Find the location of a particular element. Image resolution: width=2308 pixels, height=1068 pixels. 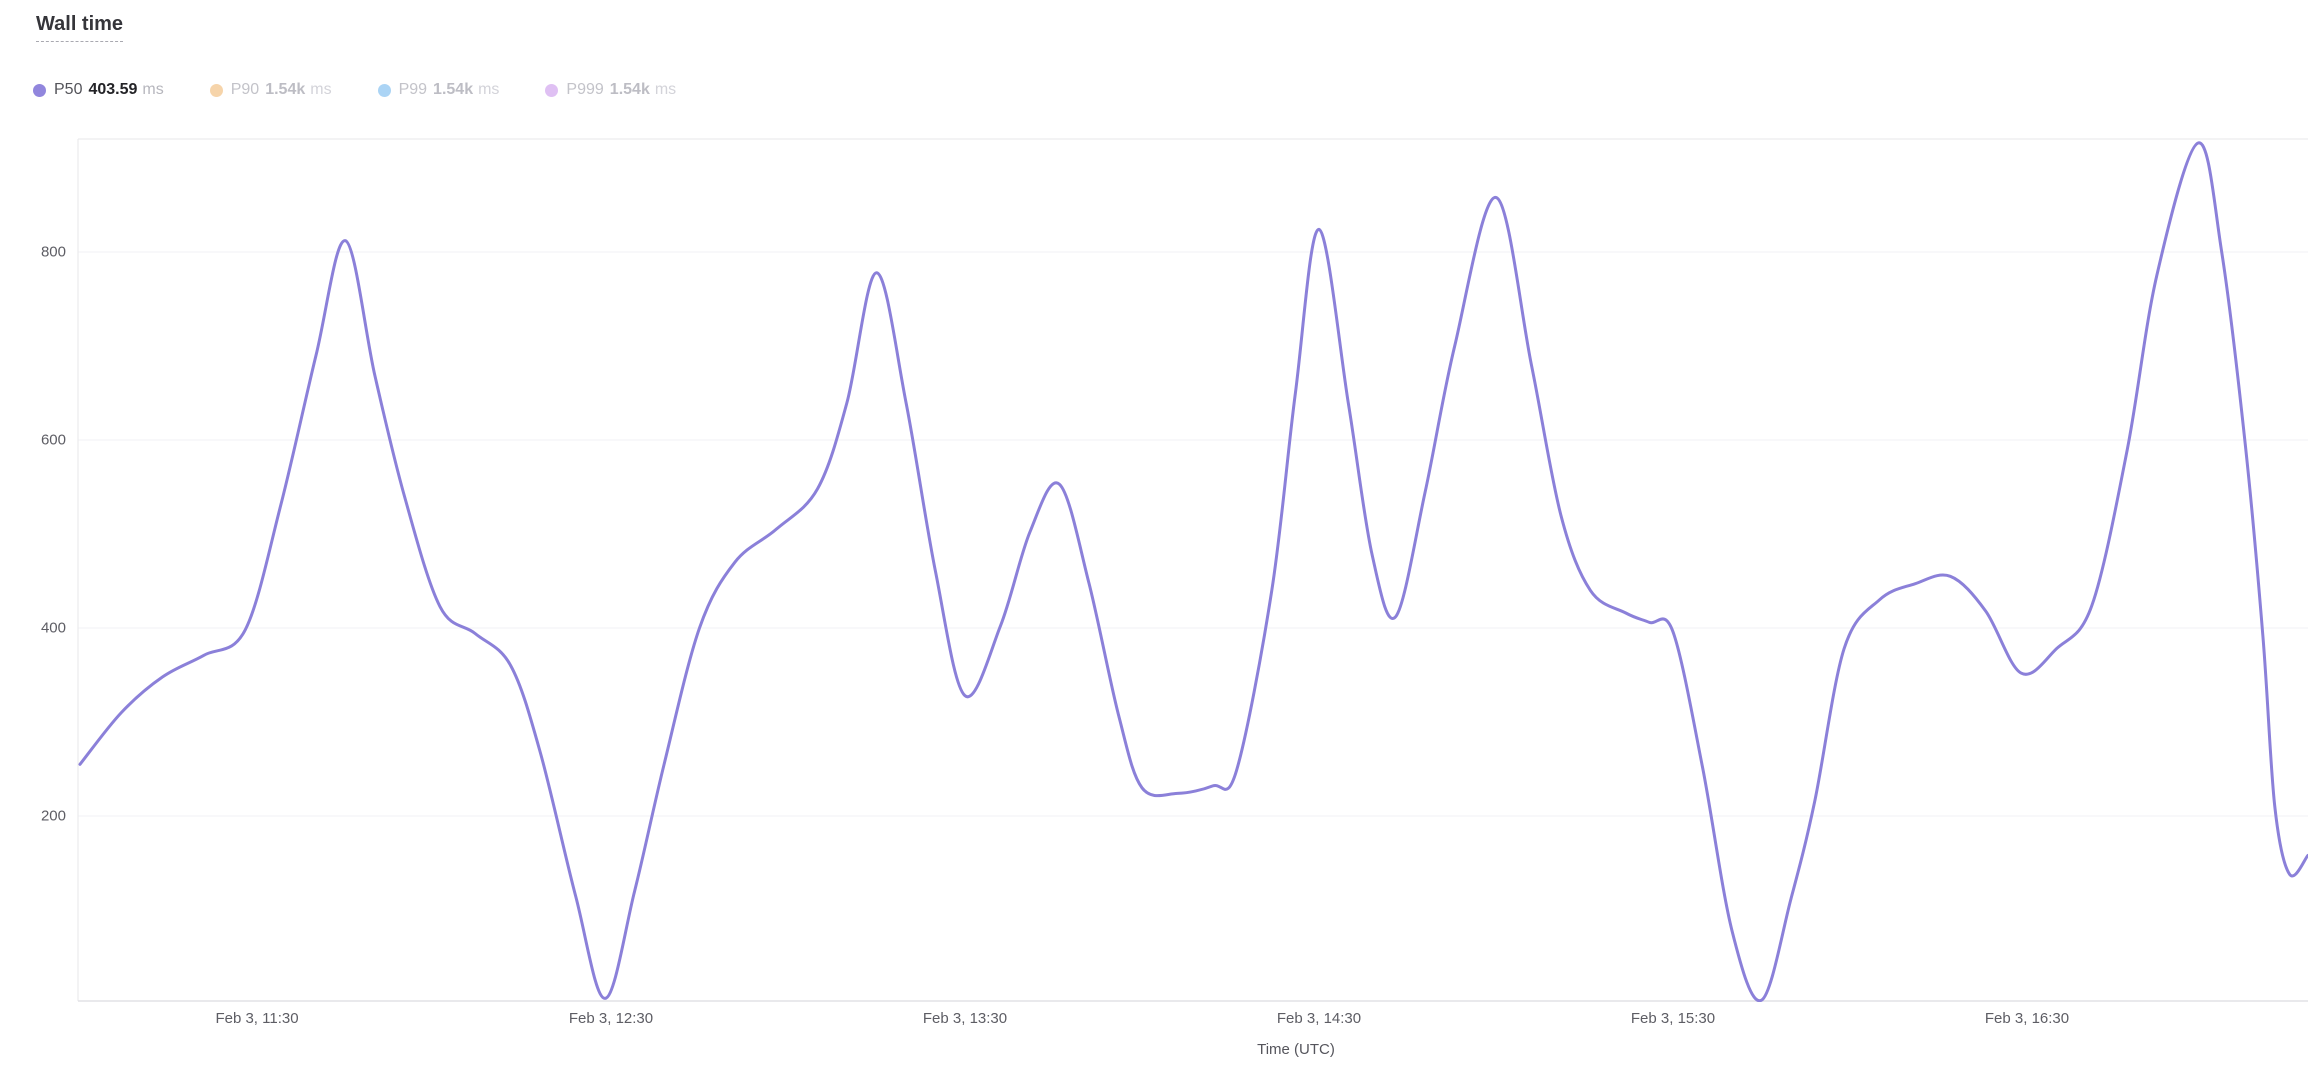

y-axis-label: 400 is located at coordinates (53, 628).